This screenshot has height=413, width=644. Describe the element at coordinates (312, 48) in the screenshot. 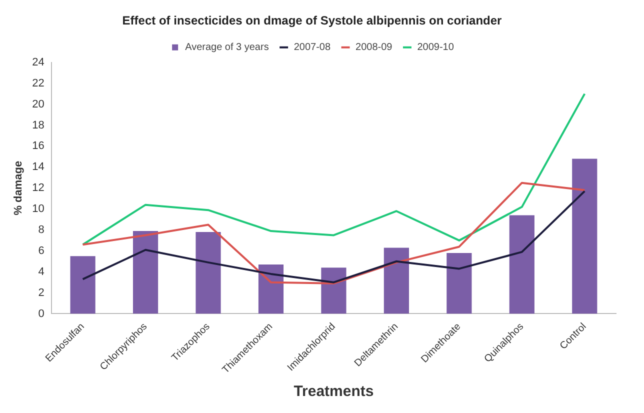

I see `legend-label: 2007-08` at that location.